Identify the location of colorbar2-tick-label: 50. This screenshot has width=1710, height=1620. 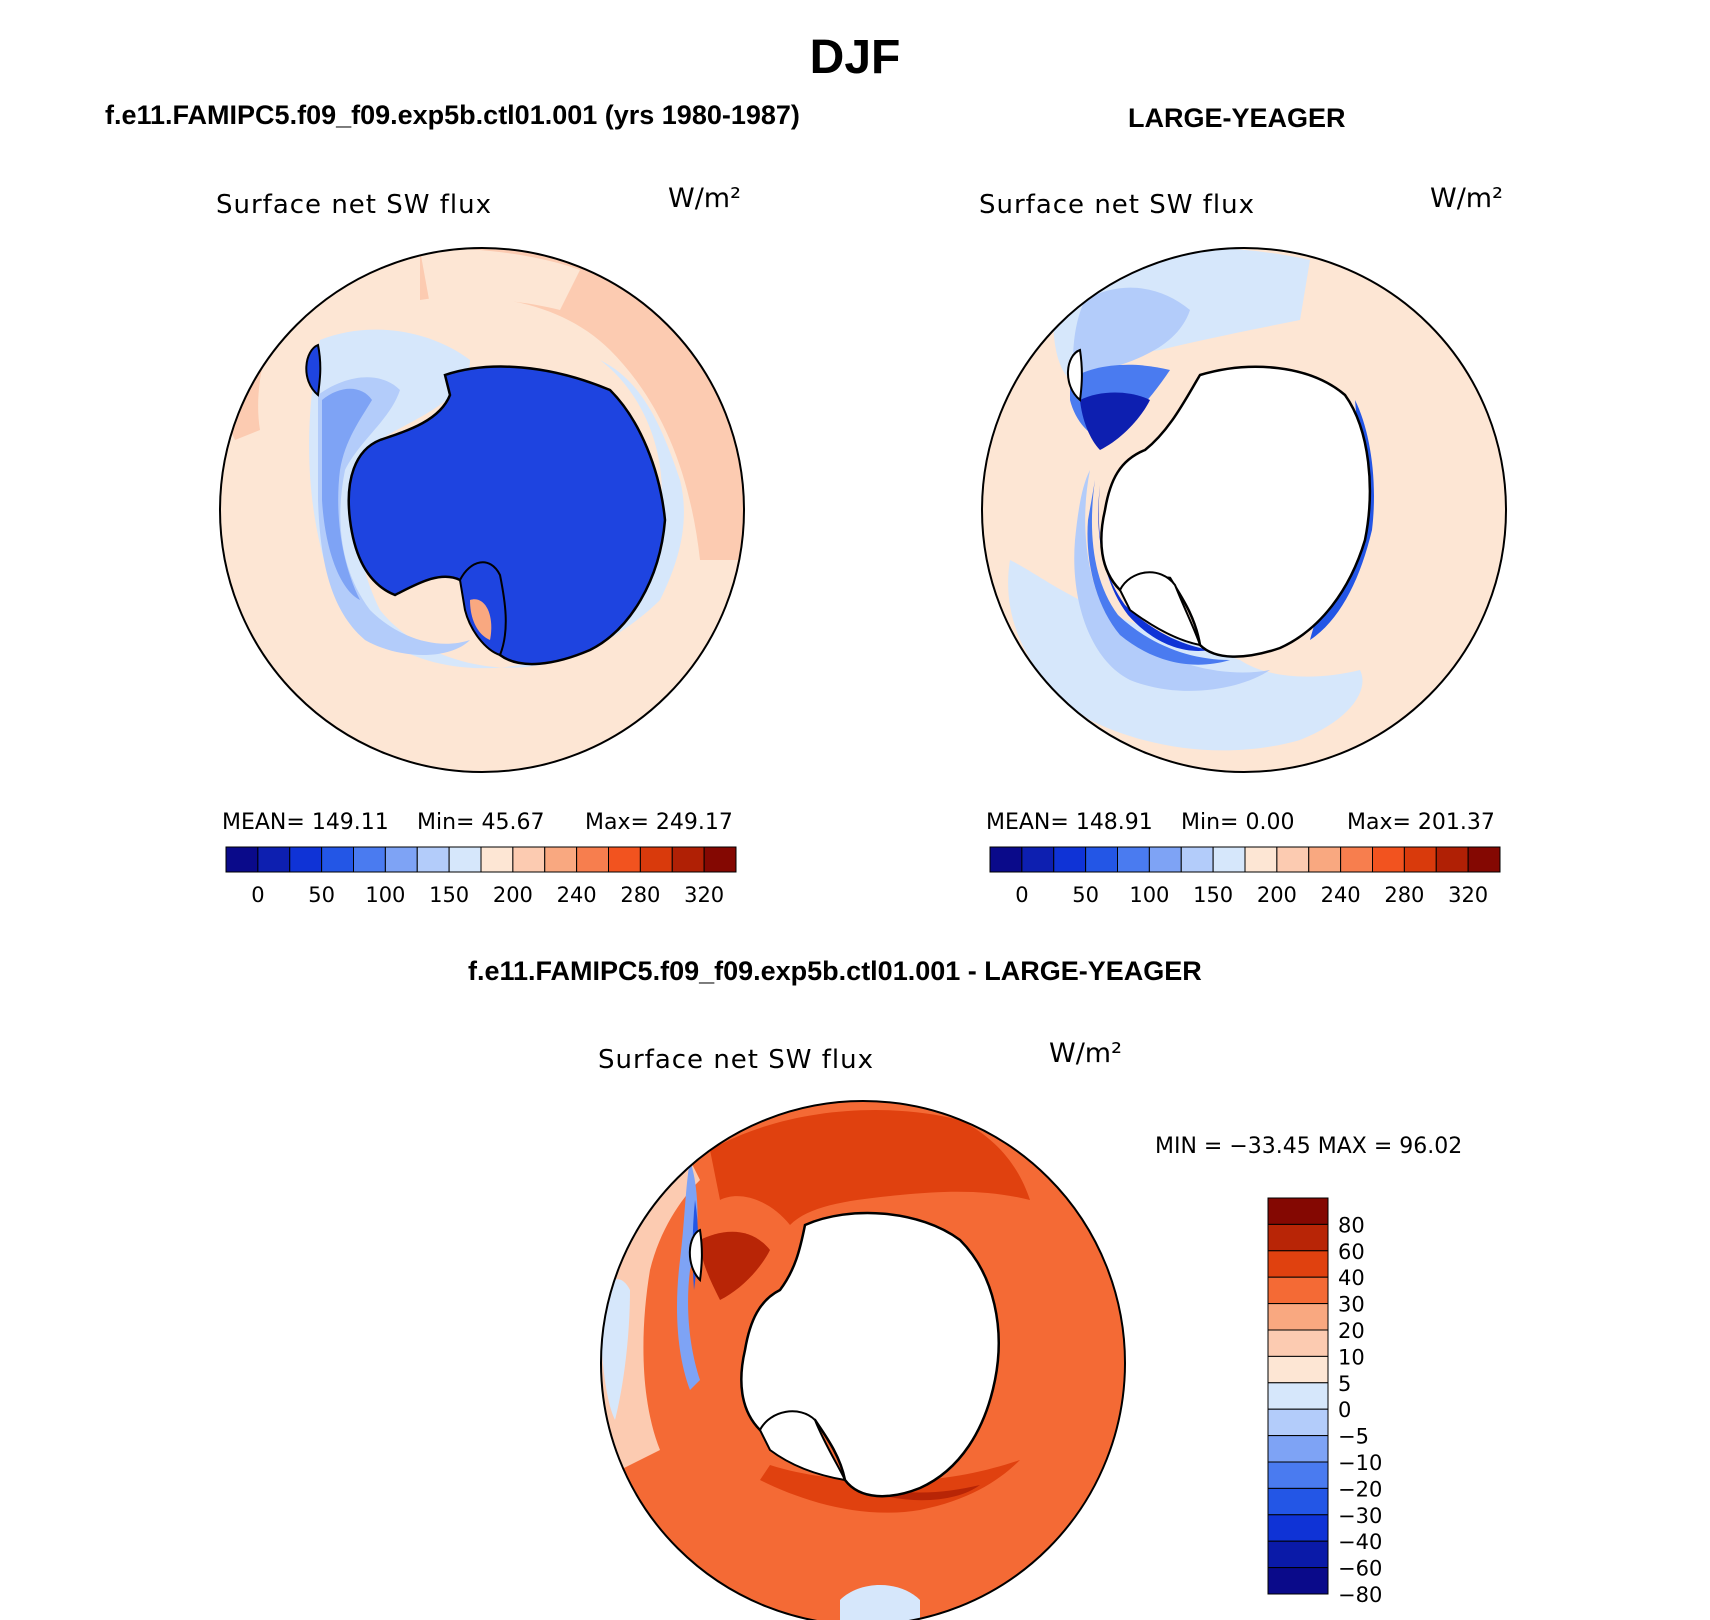
(1085, 895).